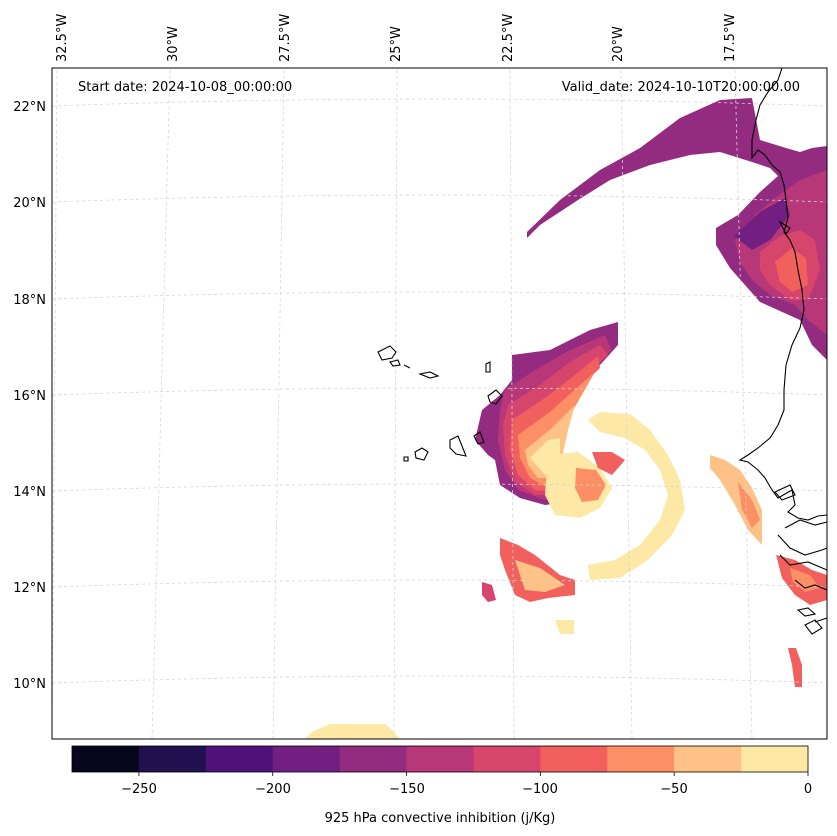  Describe the element at coordinates (458, 446) in the screenshot. I see `cape-verde-santiago` at that location.